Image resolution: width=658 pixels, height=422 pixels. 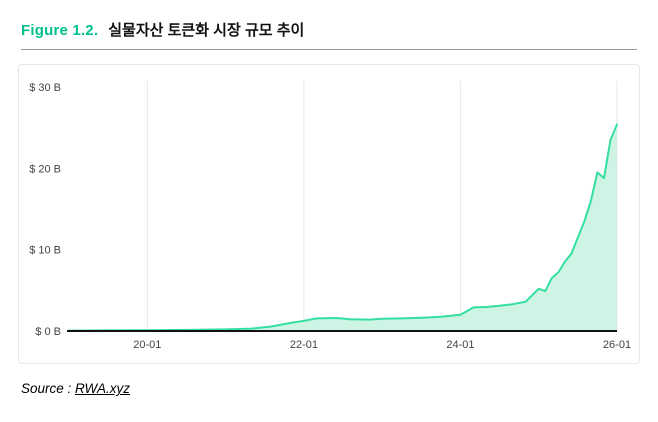 What do you see at coordinates (48, 388) in the screenshot?
I see `source-prefix: Source :` at bounding box center [48, 388].